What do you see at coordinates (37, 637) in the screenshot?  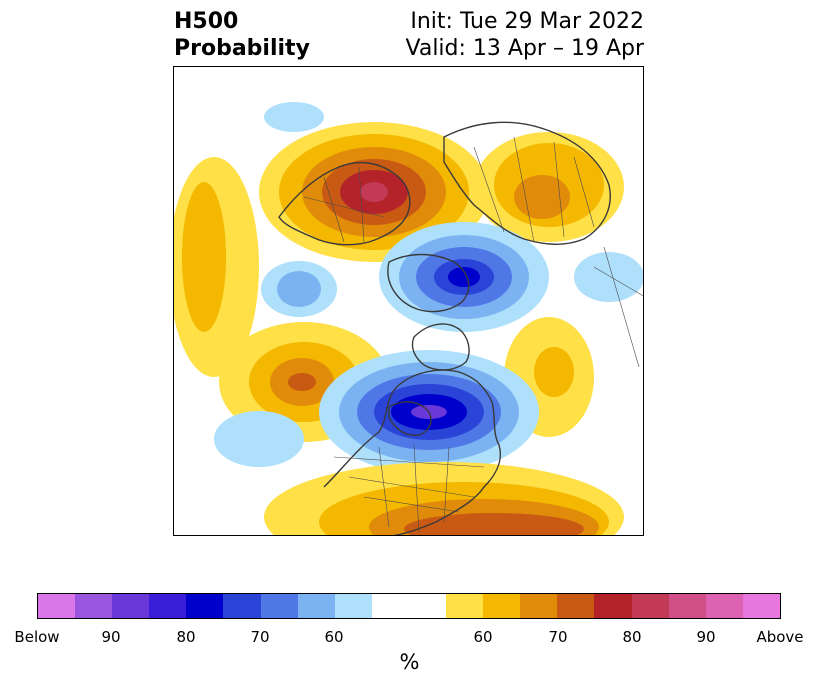 I see `colorbar-tick-0: Below` at bounding box center [37, 637].